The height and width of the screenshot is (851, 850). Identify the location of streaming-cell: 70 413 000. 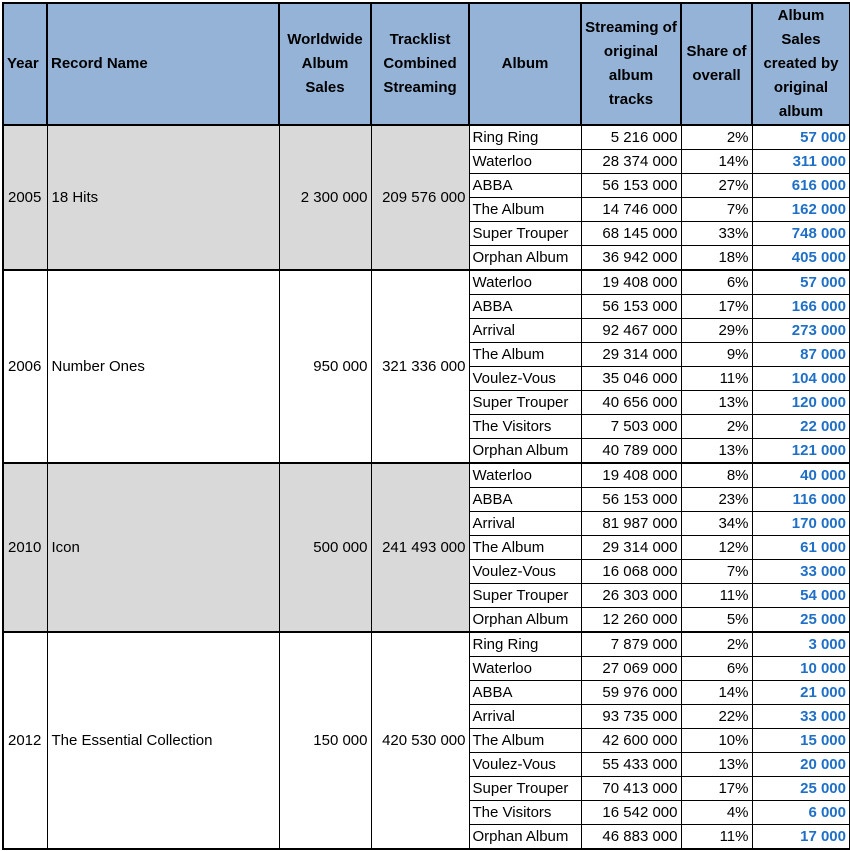
(631, 788).